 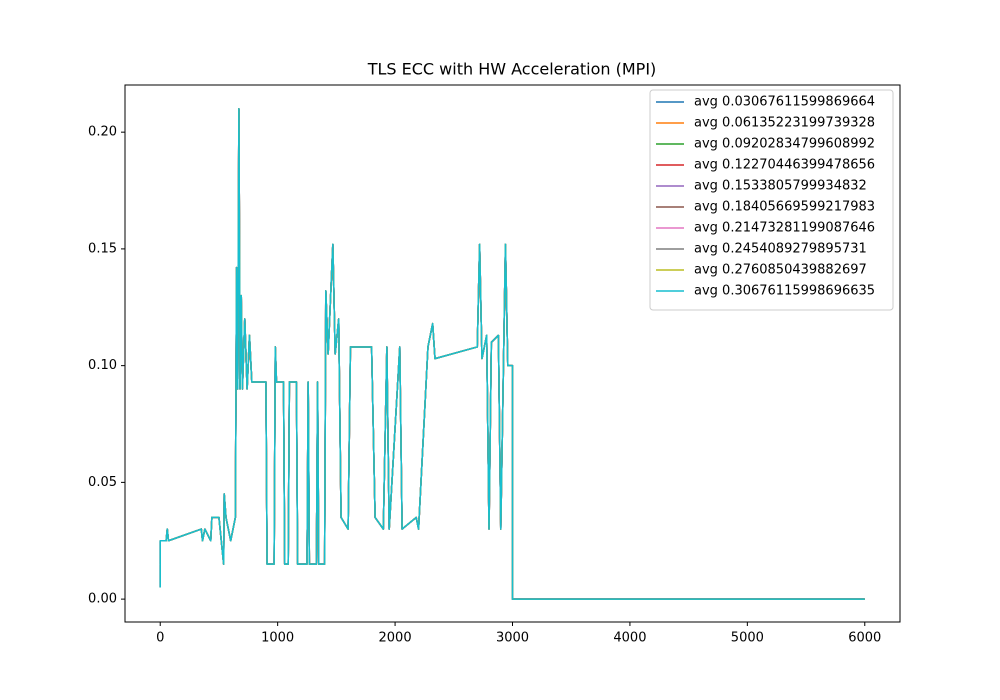 What do you see at coordinates (395, 638) in the screenshot?
I see `x-tick-label: 2000` at bounding box center [395, 638].